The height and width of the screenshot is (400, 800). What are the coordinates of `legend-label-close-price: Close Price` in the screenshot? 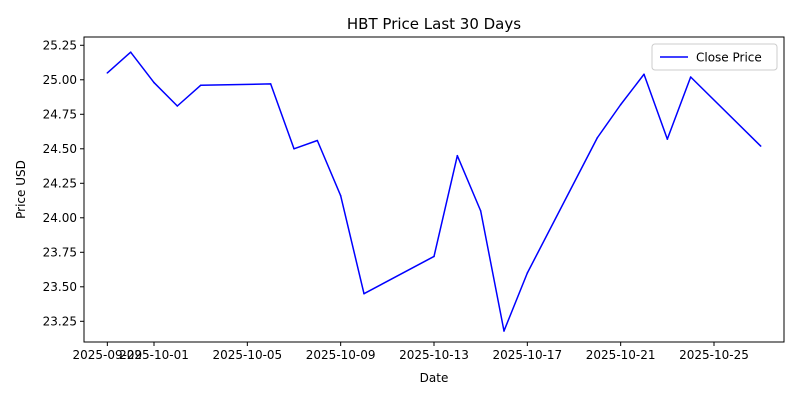 It's located at (729, 58).